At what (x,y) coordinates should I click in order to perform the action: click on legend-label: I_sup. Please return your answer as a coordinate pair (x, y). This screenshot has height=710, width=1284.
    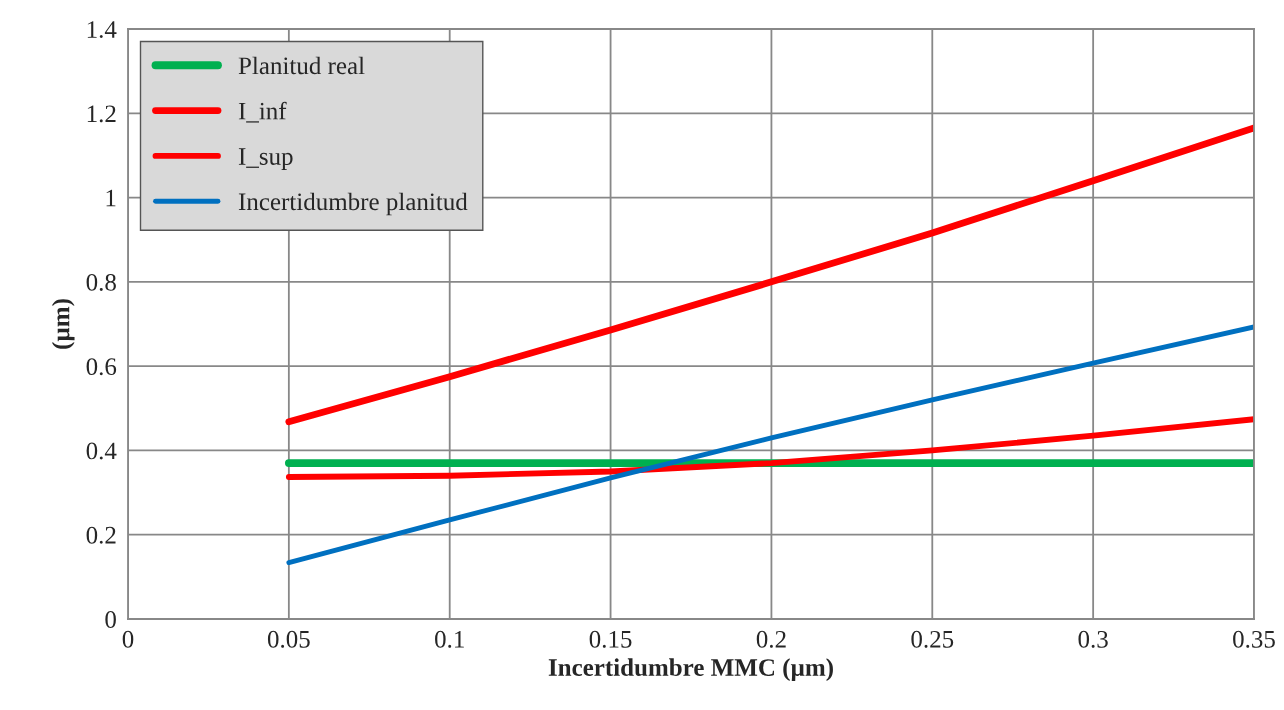
    Looking at the image, I should click on (265, 159).